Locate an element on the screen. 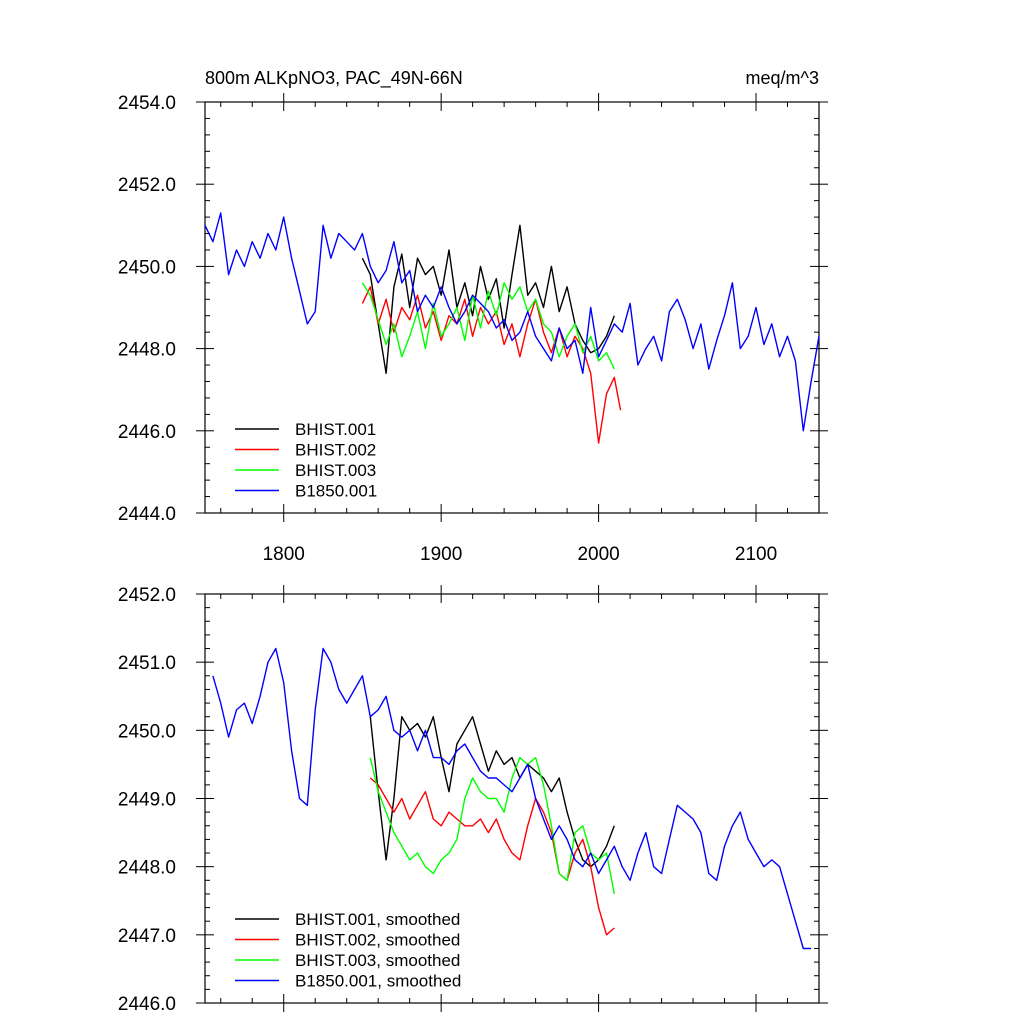 This screenshot has height=1029, width=1024. legend-label: BHIST.002, smoothed is located at coordinates (377, 940).